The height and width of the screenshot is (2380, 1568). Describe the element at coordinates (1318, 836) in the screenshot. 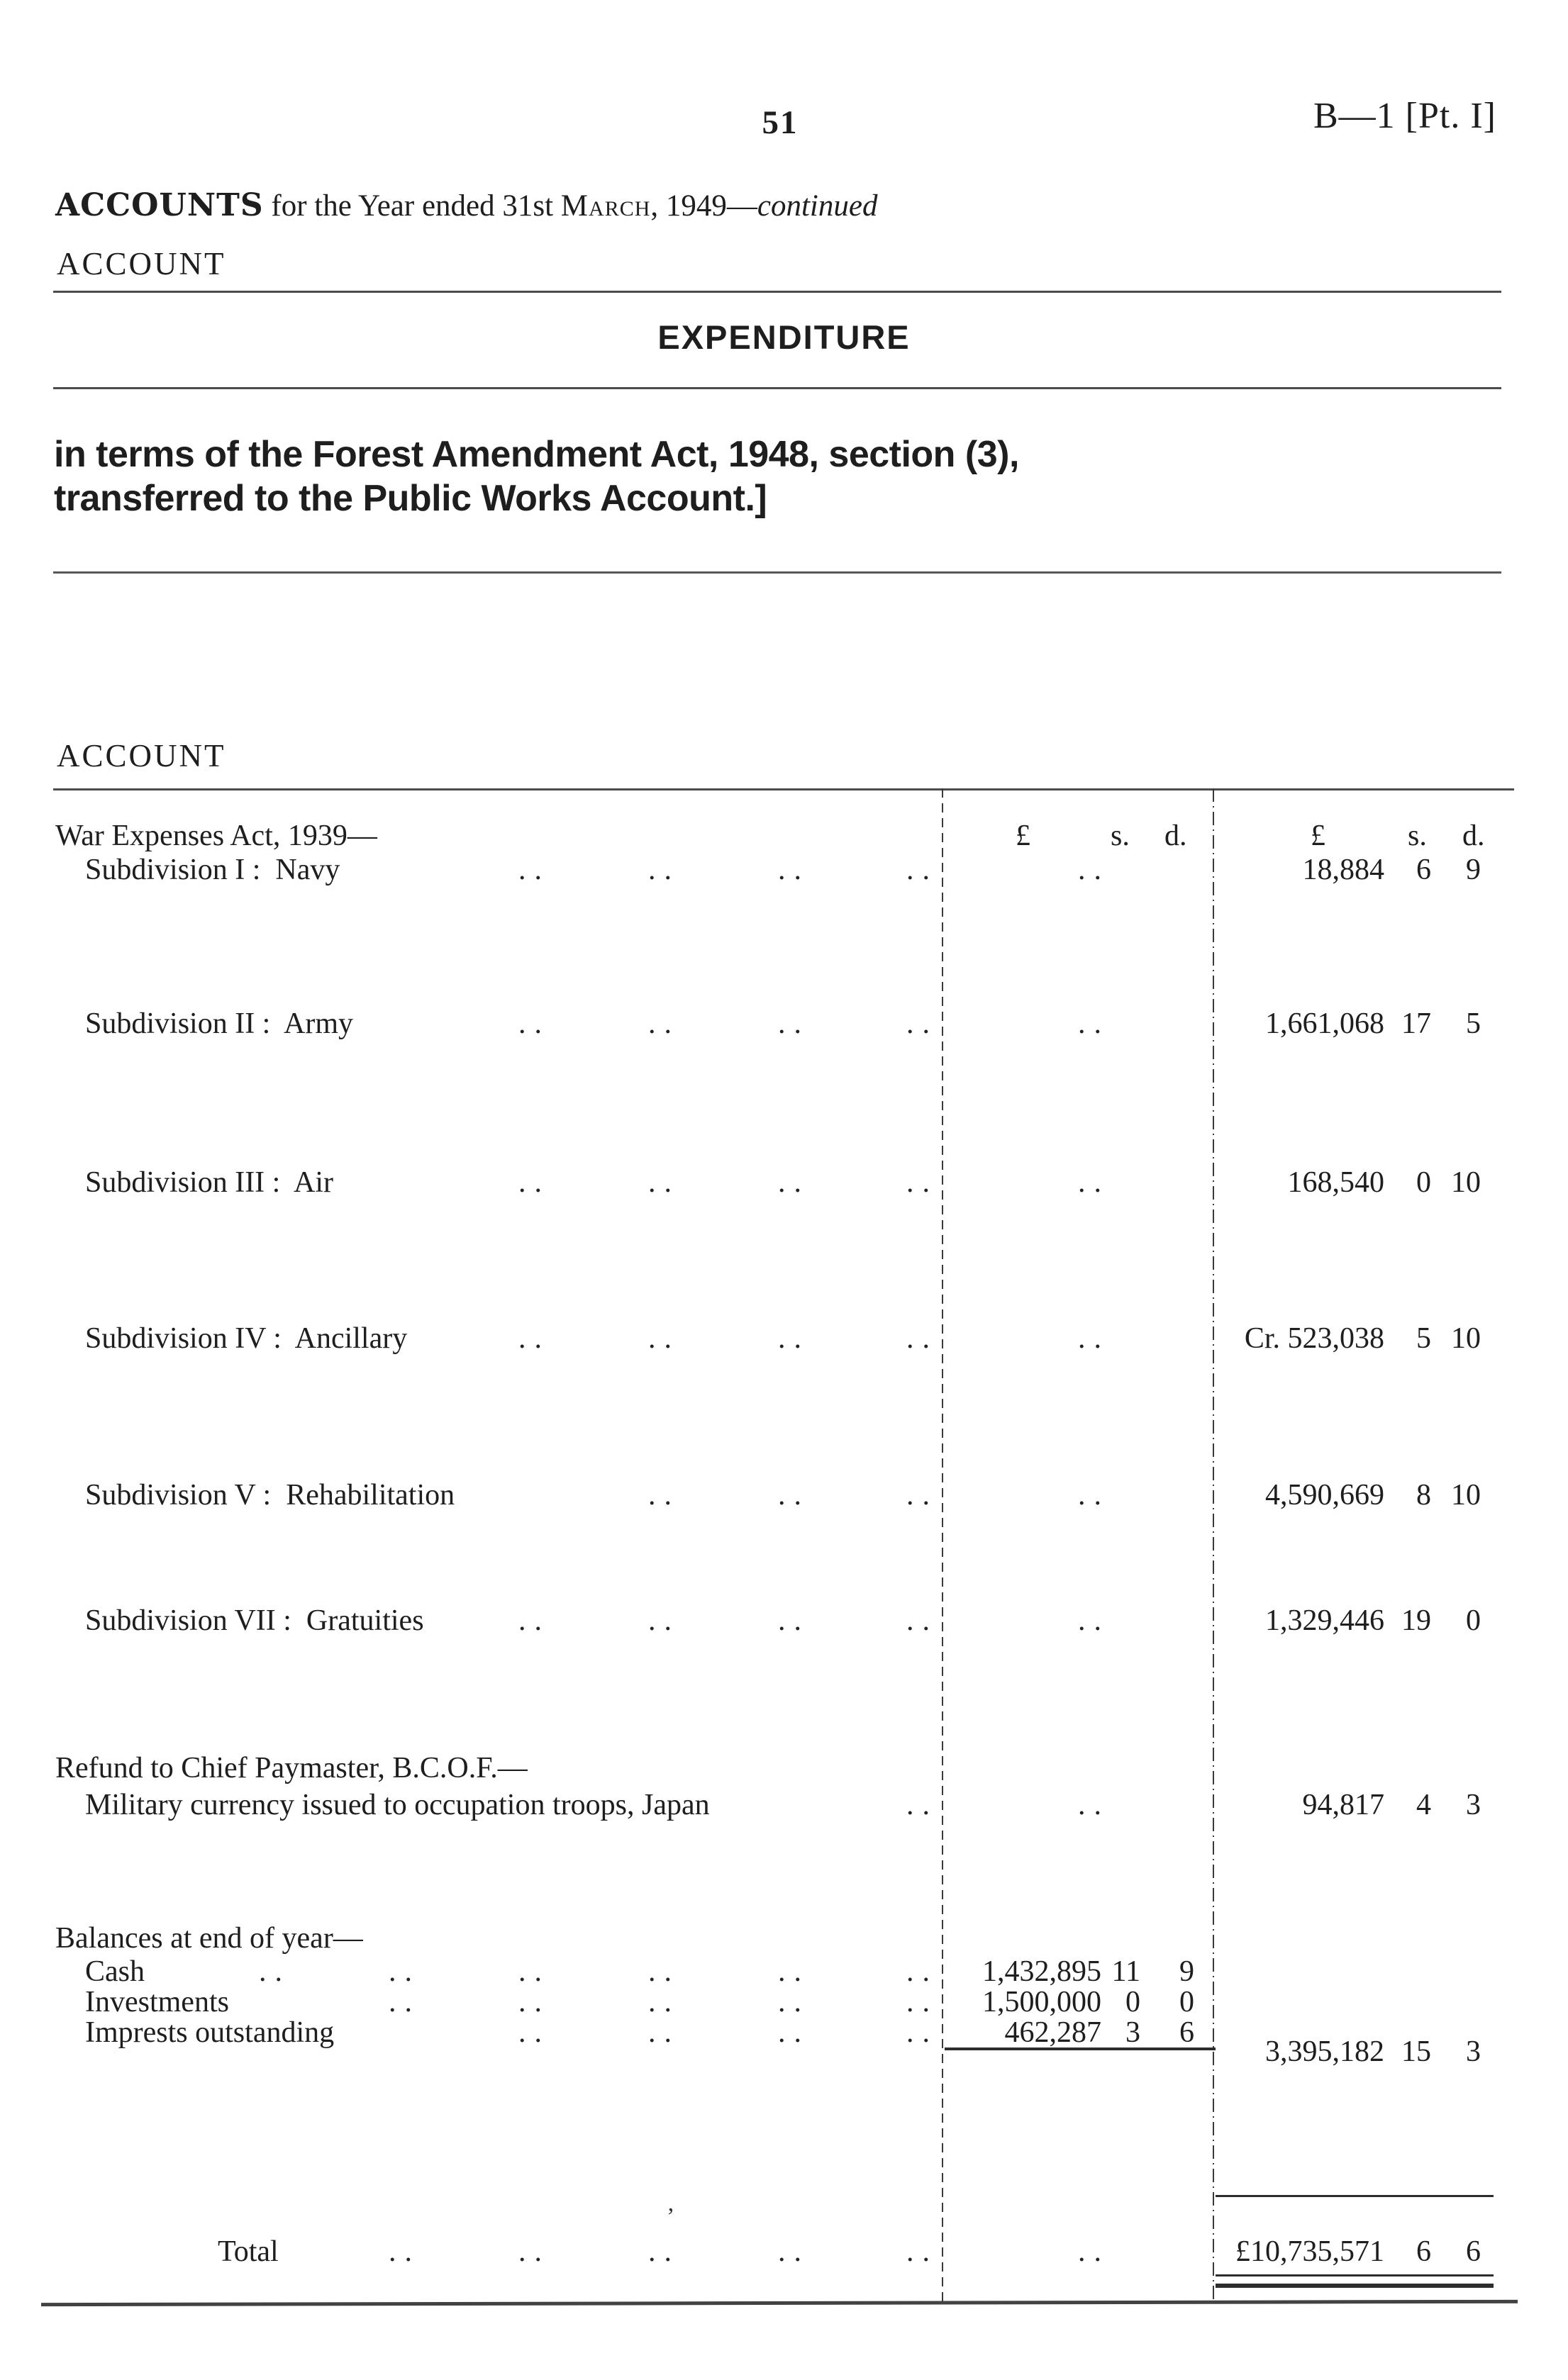

I see `right-column-pound-header: £` at that location.